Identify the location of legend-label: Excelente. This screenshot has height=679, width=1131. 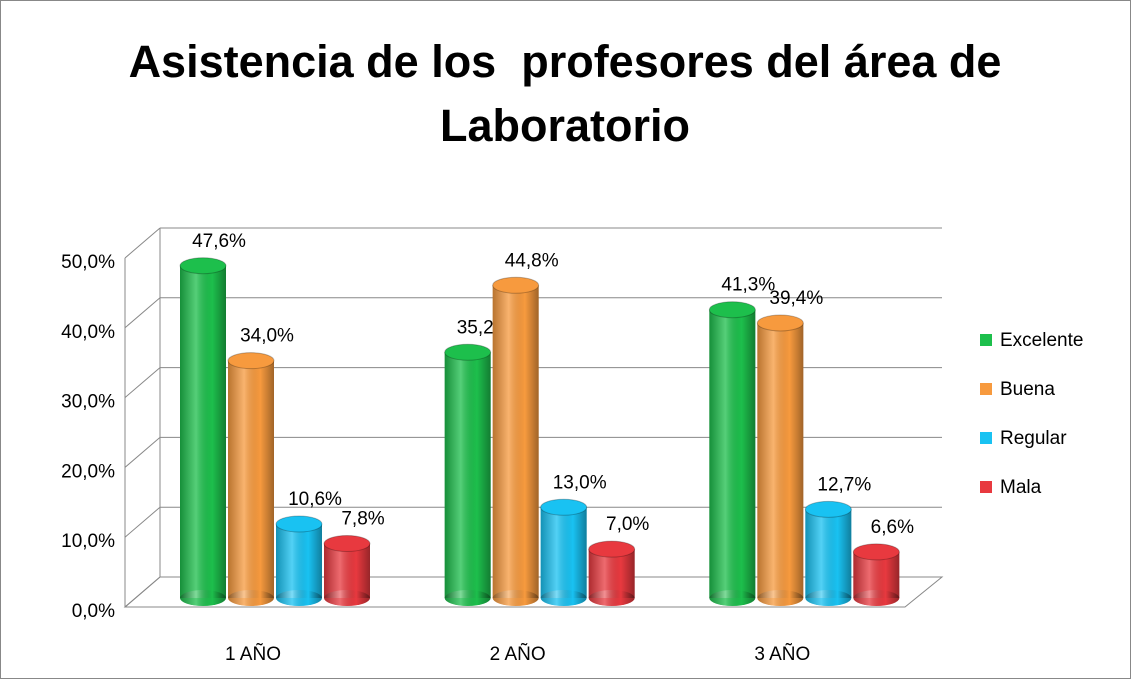
(1041, 340).